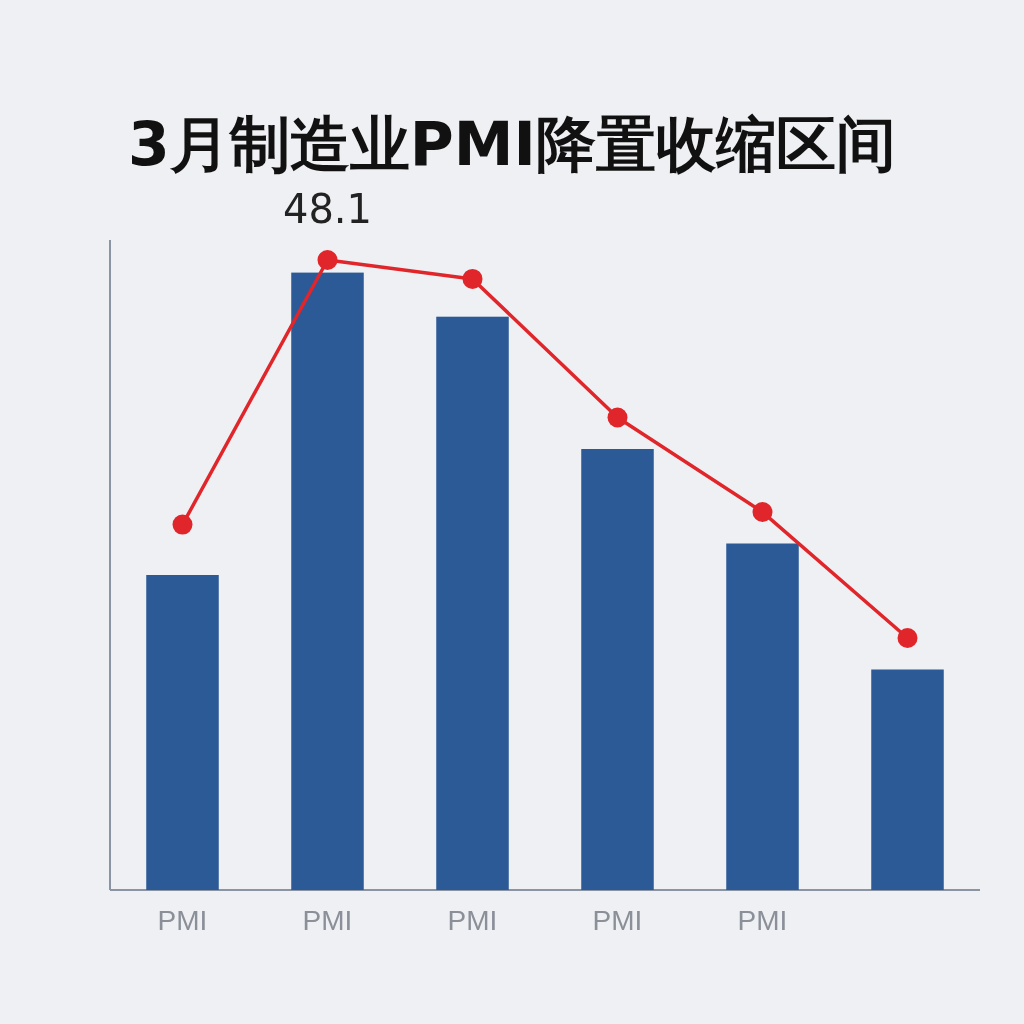 The height and width of the screenshot is (1024, 1024). Describe the element at coordinates (327, 208) in the screenshot. I see `text: 48.1` at that location.